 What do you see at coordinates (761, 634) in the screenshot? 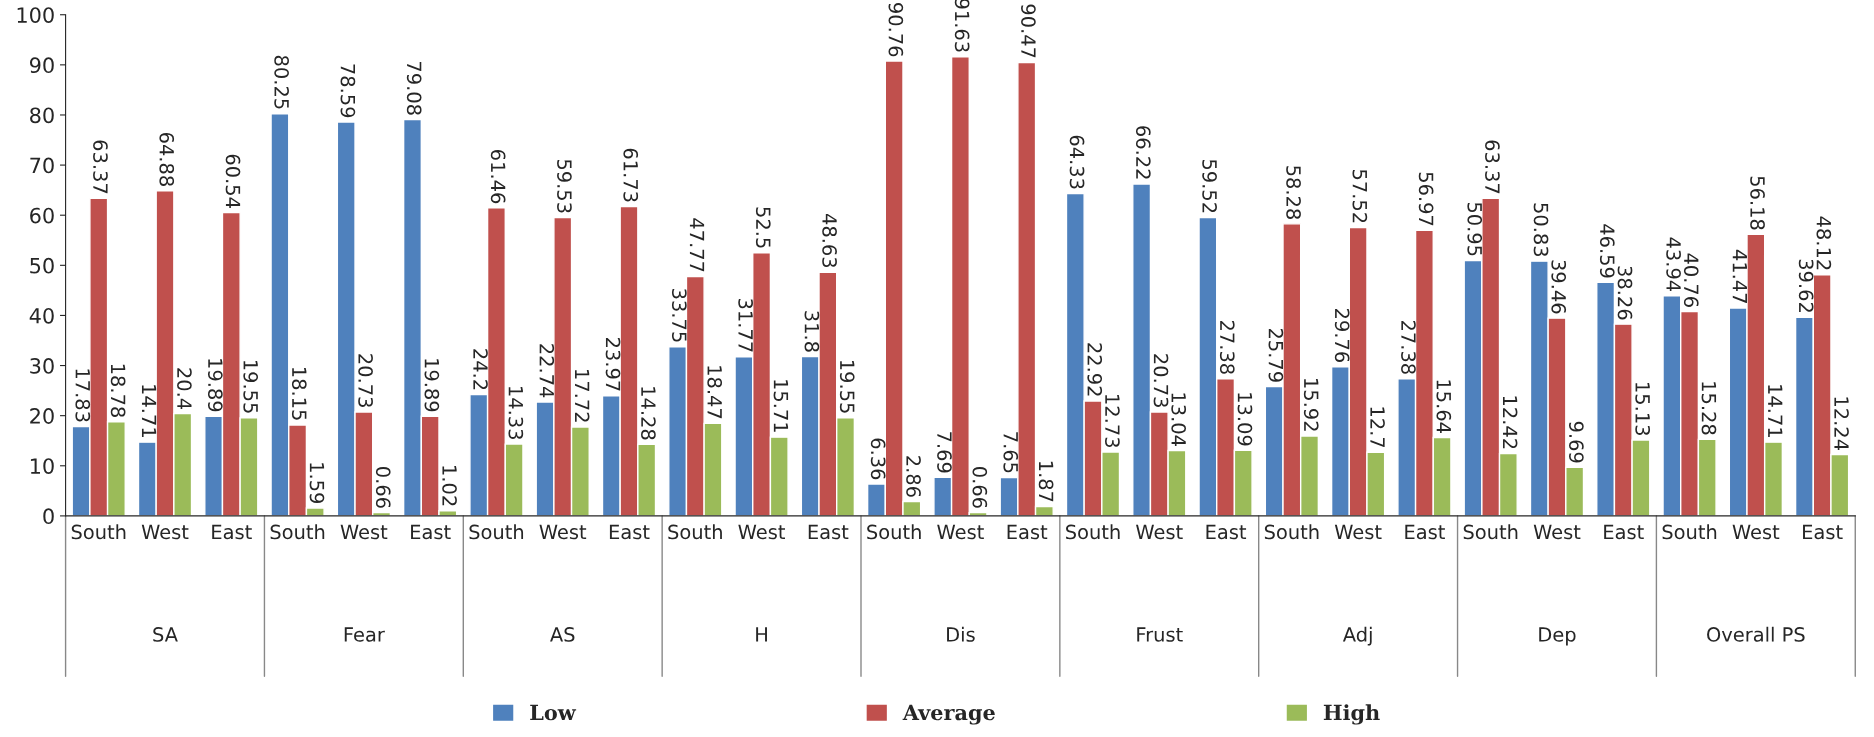
I see `text: H` at bounding box center [761, 634].